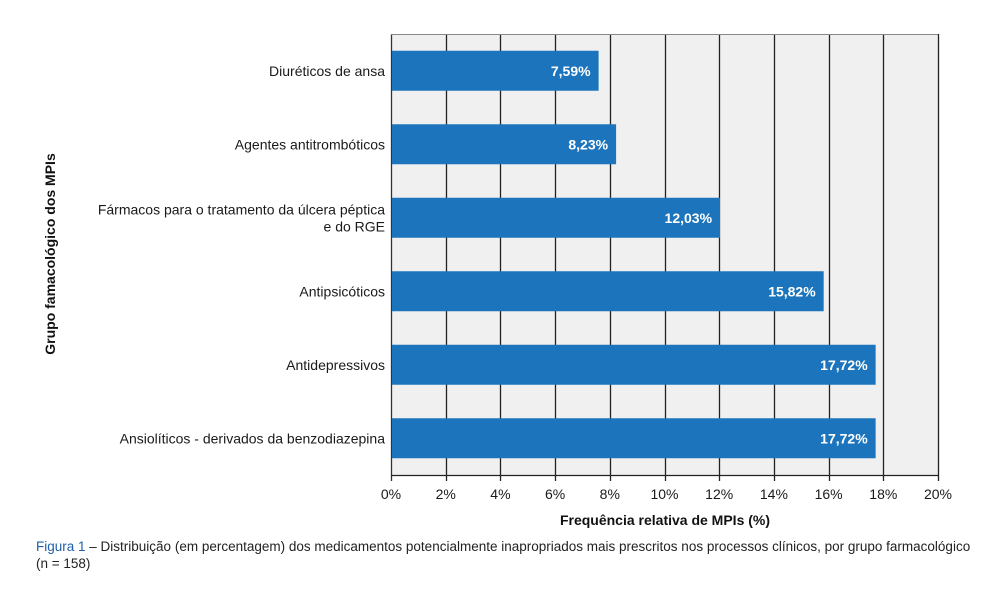 This screenshot has height=603, width=1000. I want to click on x-tick-label: 16%, so click(829, 494).